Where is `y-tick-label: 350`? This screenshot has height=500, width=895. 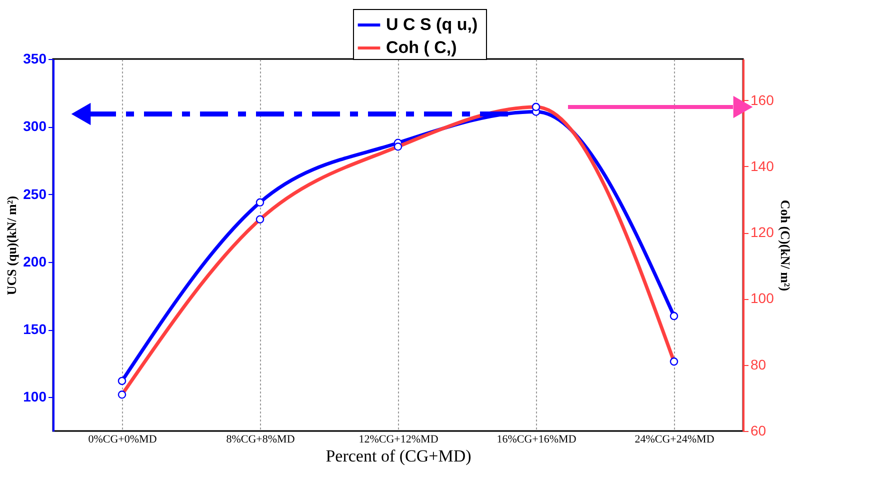 y-tick-label: 350 is located at coordinates (35, 58).